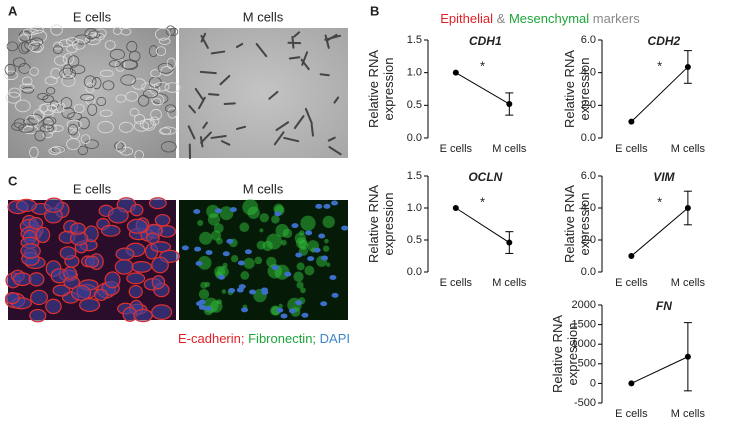 The image size is (747, 426). What do you see at coordinates (540, 18) in the screenshot?
I see `panel-title: Epithelial & Mesenchymal markers` at bounding box center [540, 18].